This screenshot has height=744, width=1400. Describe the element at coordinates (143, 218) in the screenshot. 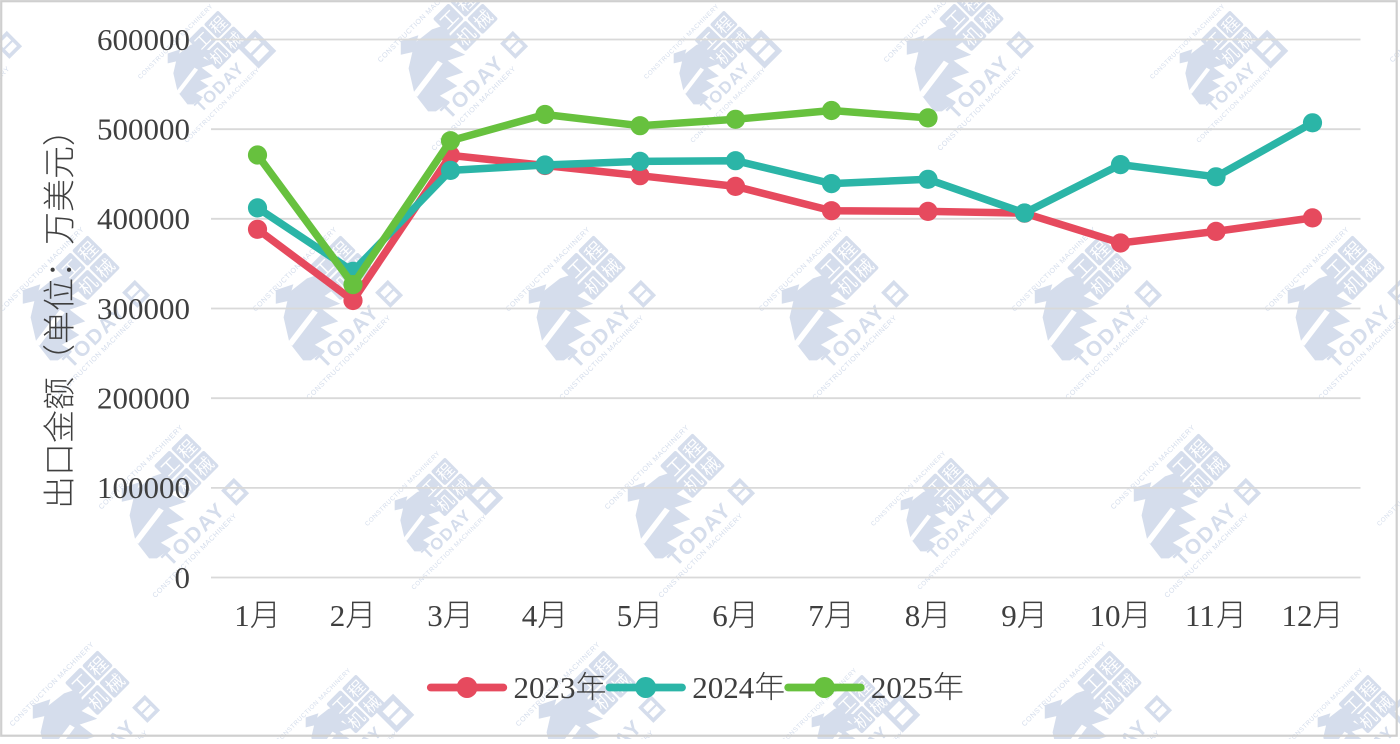

I see `svg-text: 400000` at that location.